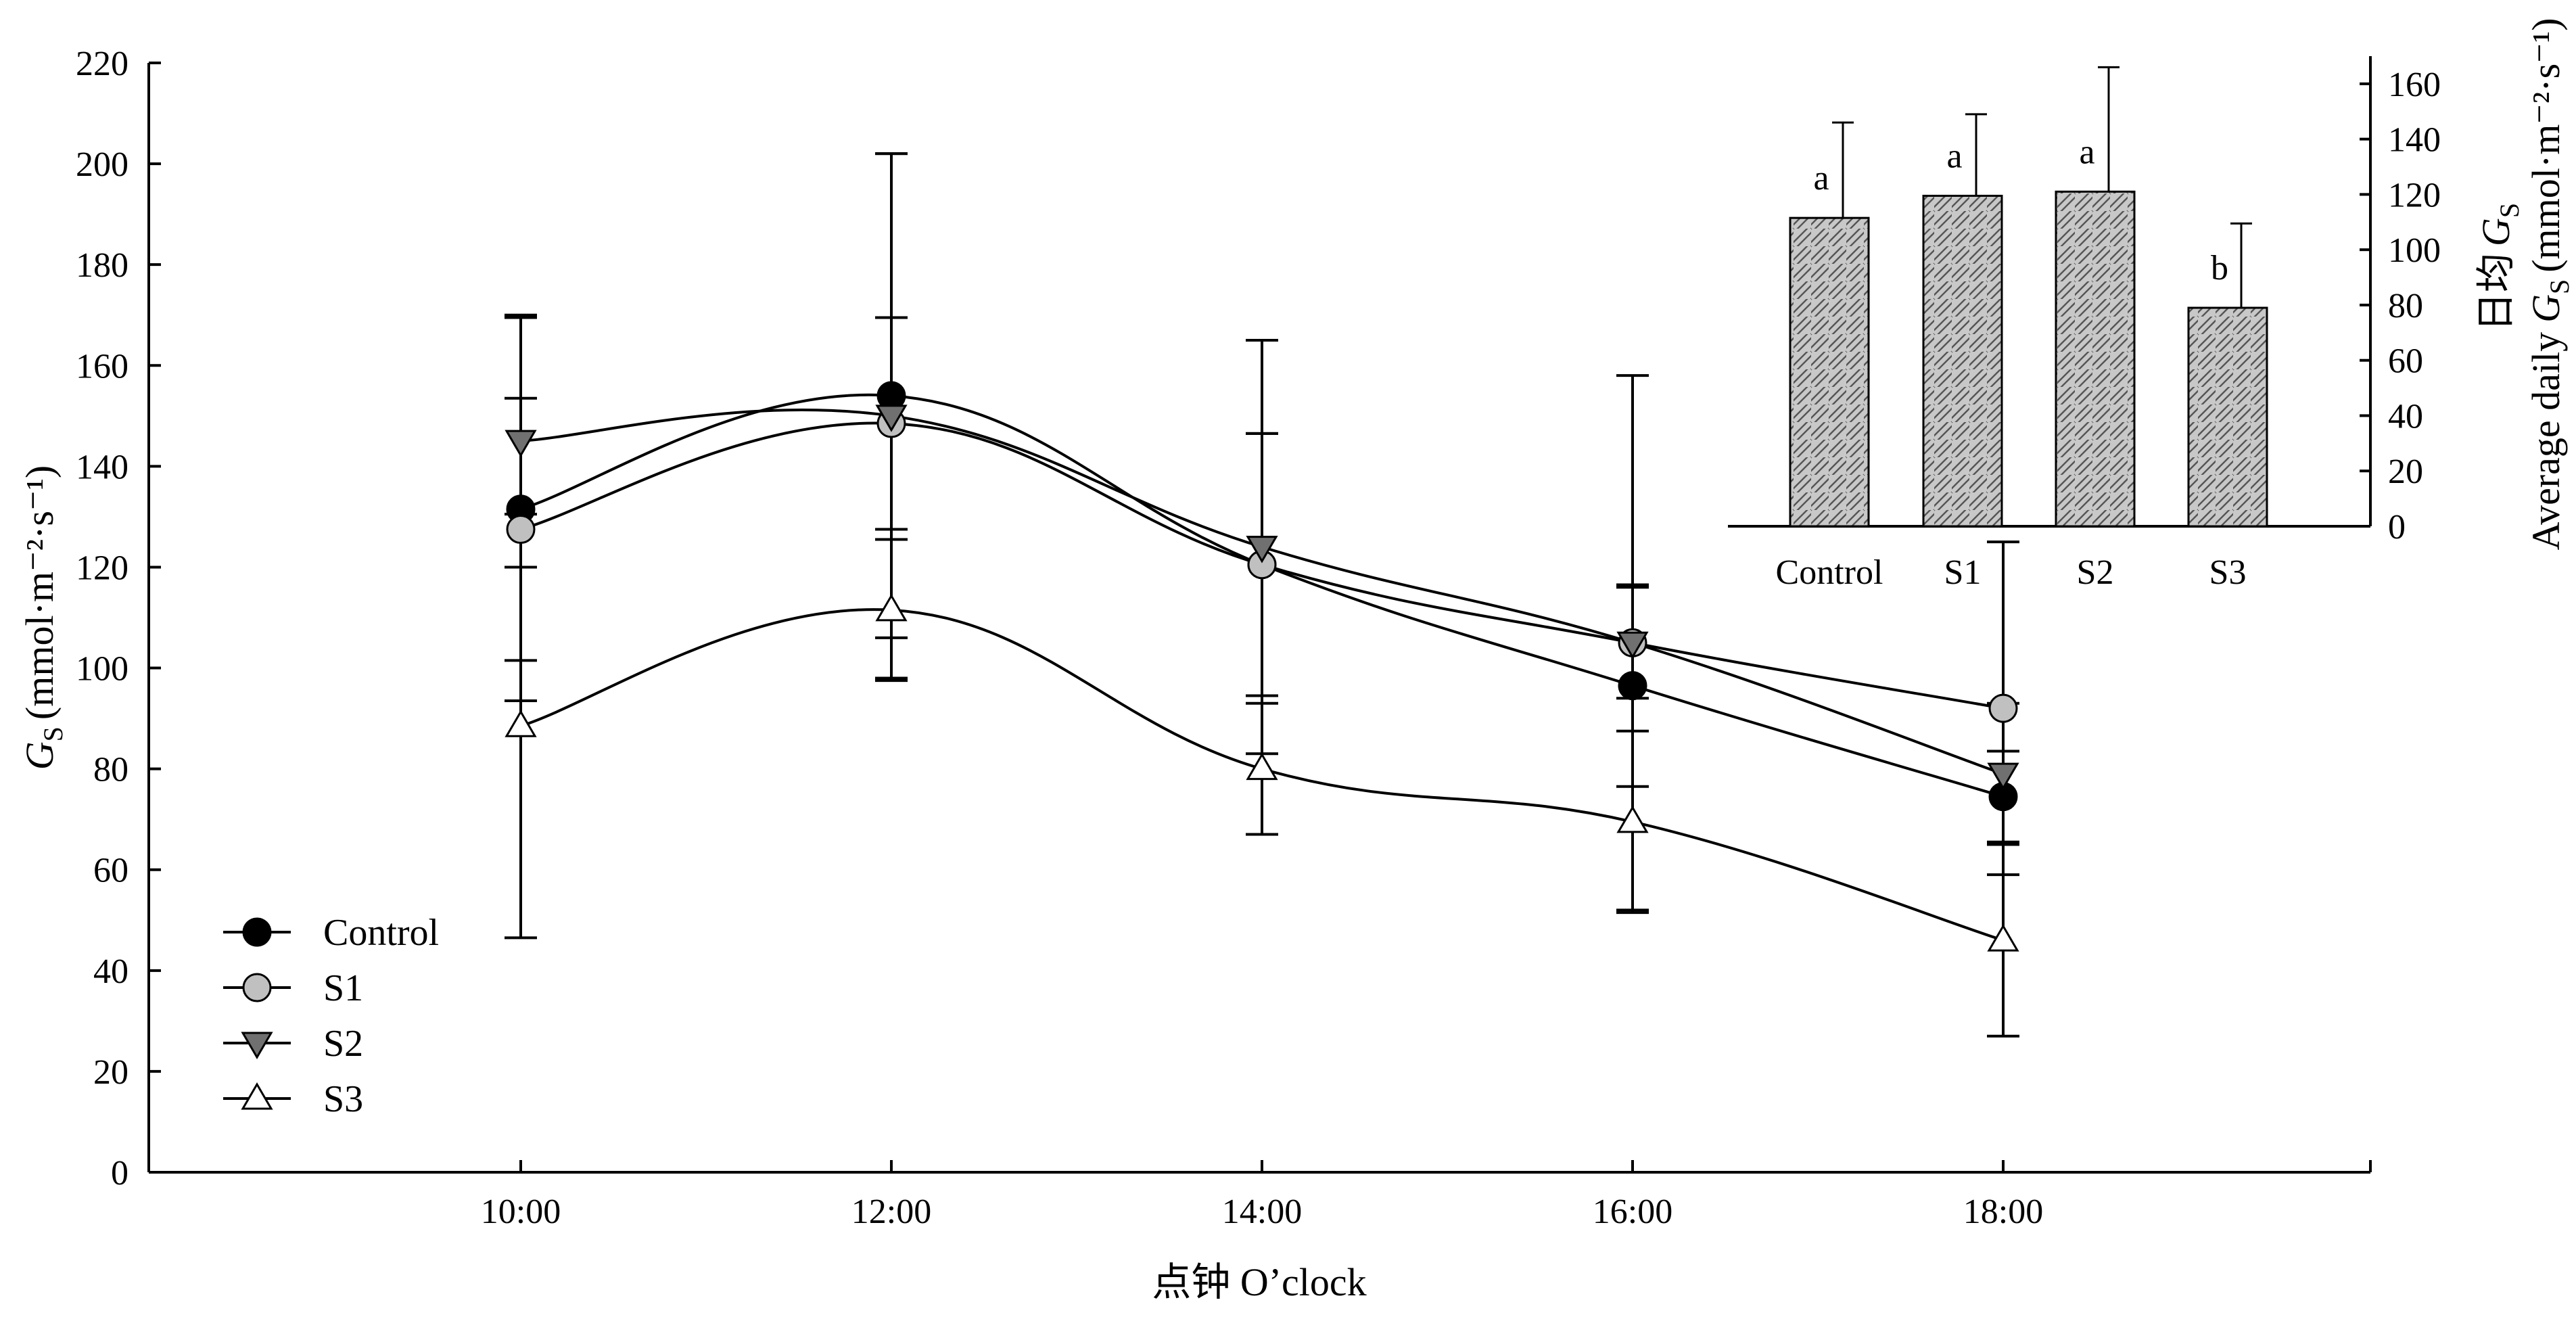 The height and width of the screenshot is (1340, 2576). What do you see at coordinates (2546, 441) in the screenshot?
I see `inset-y-label2-prefix: Average daily` at bounding box center [2546, 441].